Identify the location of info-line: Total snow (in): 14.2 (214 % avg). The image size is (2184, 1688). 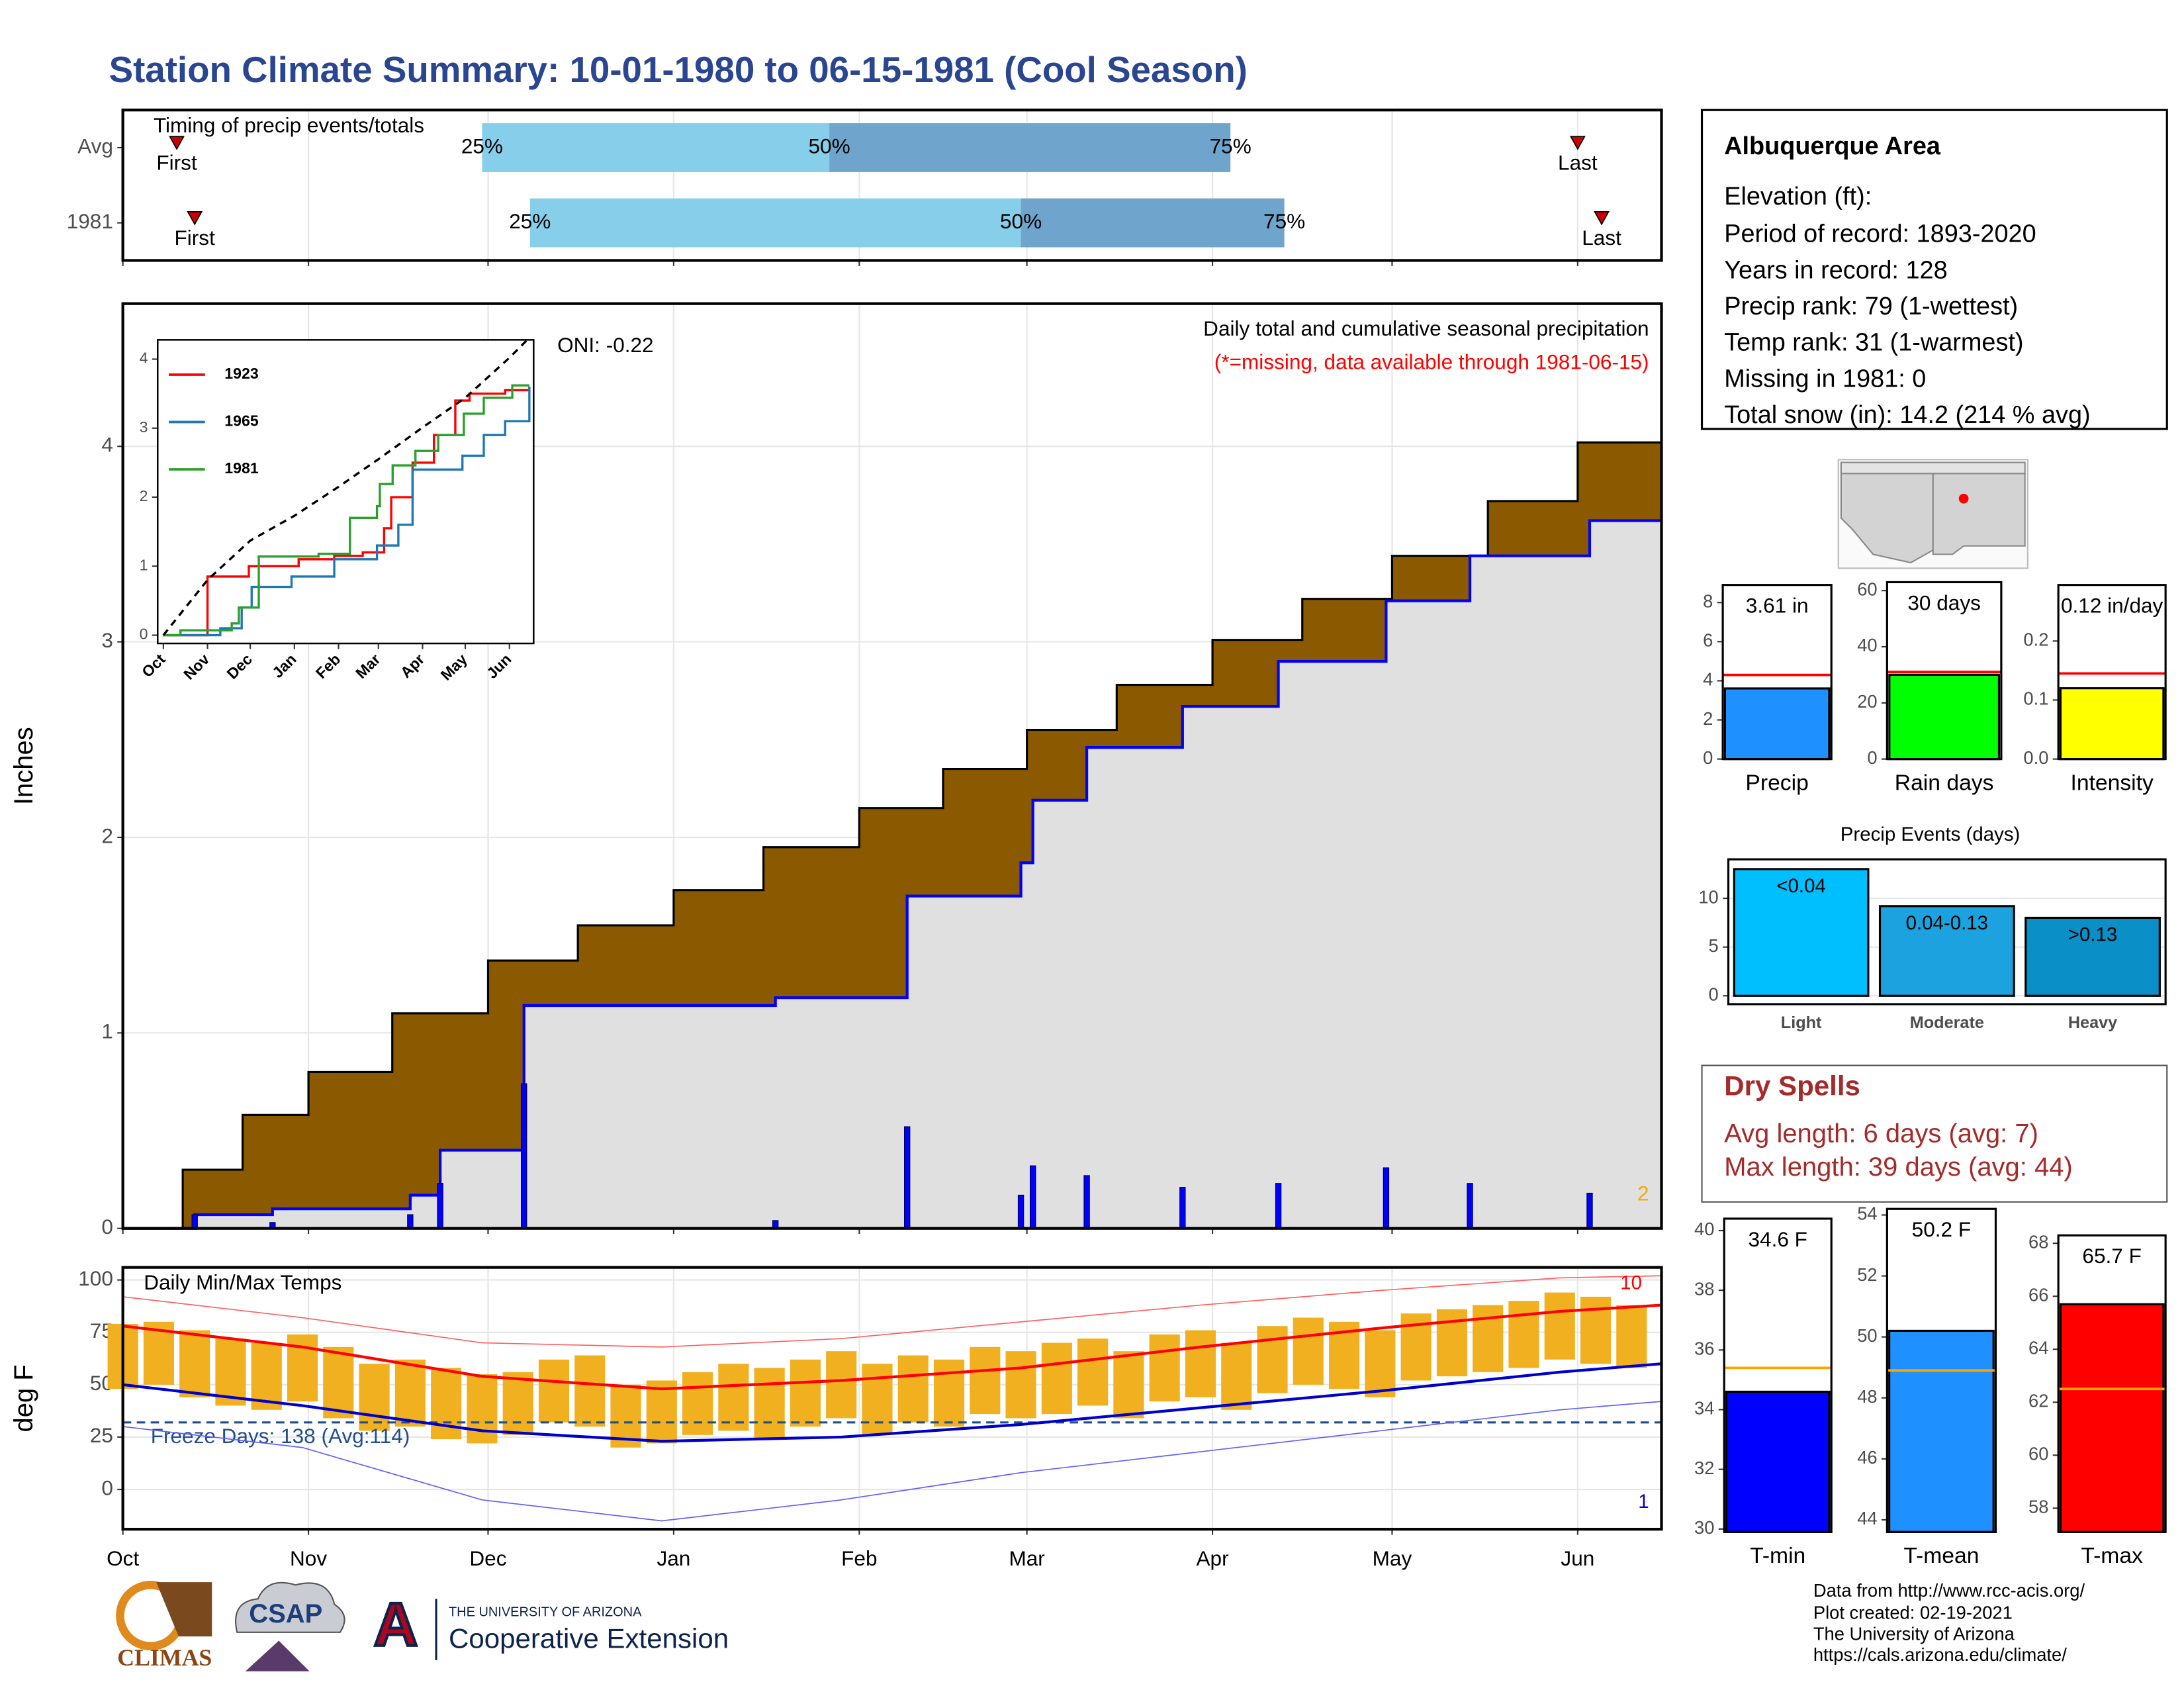
(1907, 415).